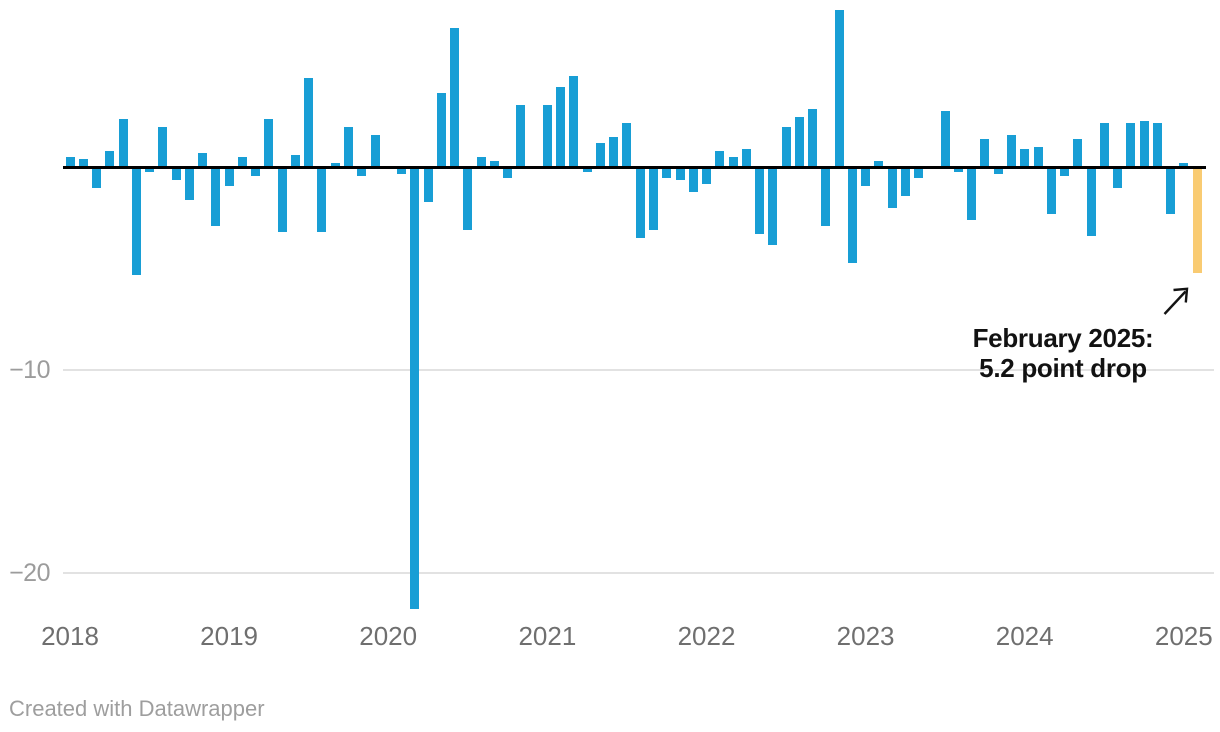 This screenshot has height=732, width=1220. What do you see at coordinates (229, 176) in the screenshot?
I see `bar-jan-2019` at bounding box center [229, 176].